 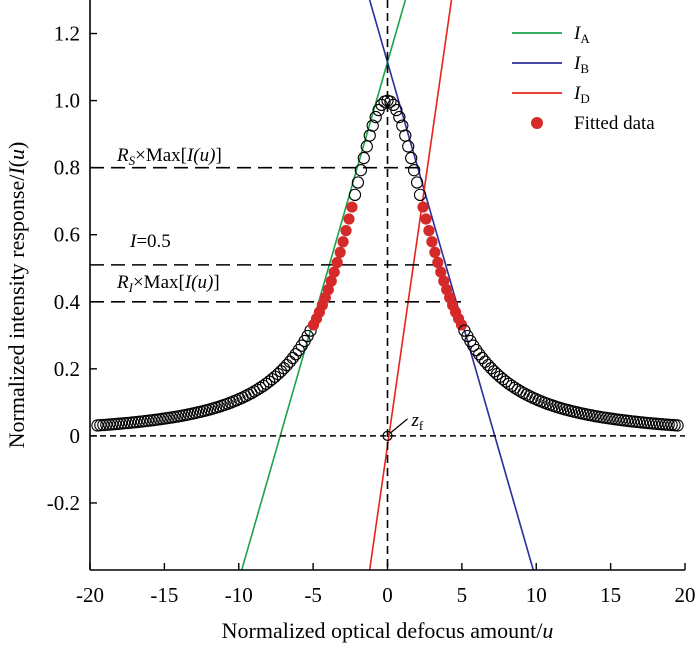 I want to click on focus-marker, so click(x=387, y=435).